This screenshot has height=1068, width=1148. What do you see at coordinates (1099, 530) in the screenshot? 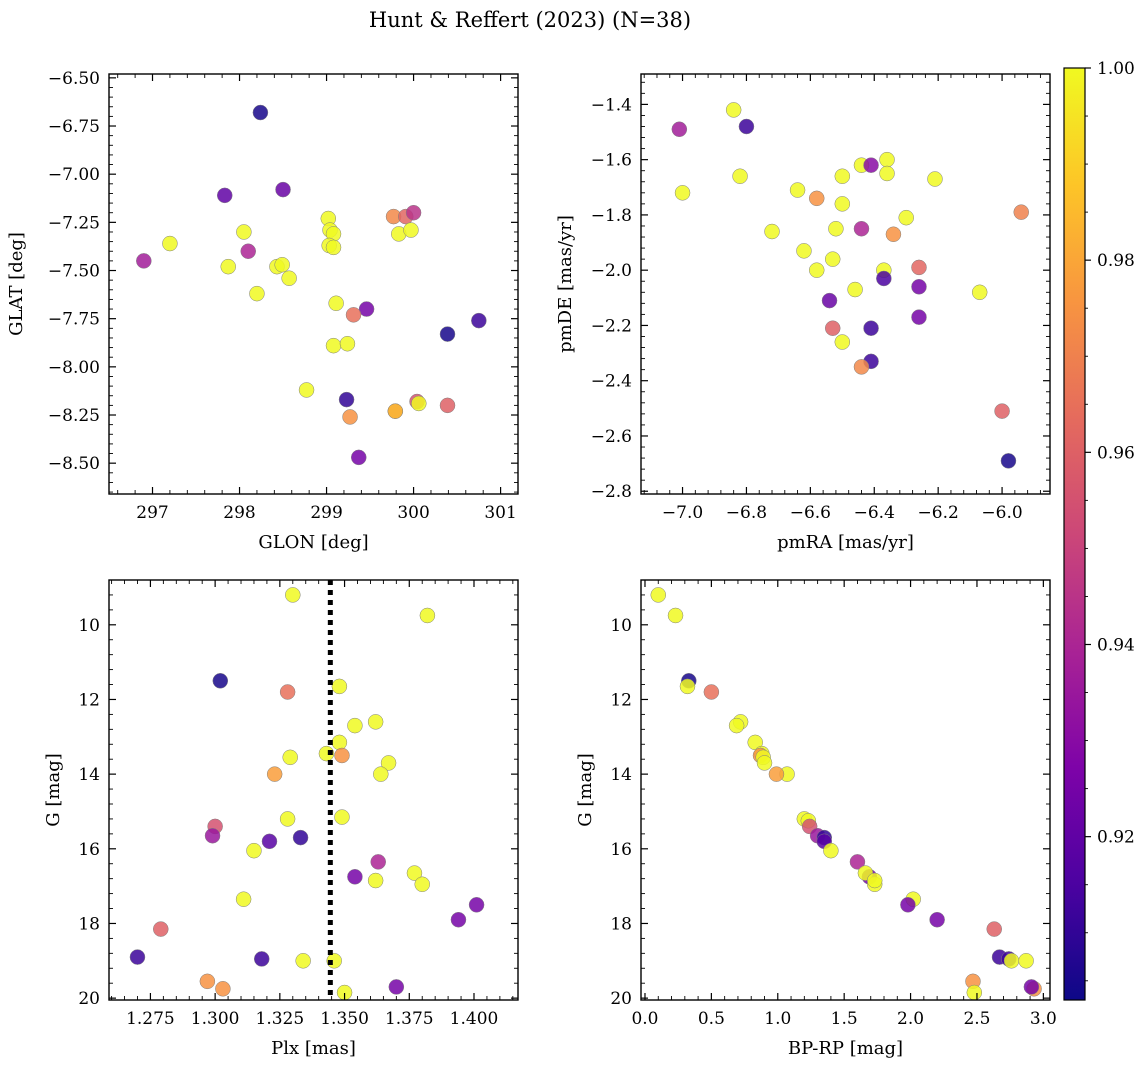
I see `colorbar: 0.92 0.94 0.96 0.98 1.00` at bounding box center [1099, 530].